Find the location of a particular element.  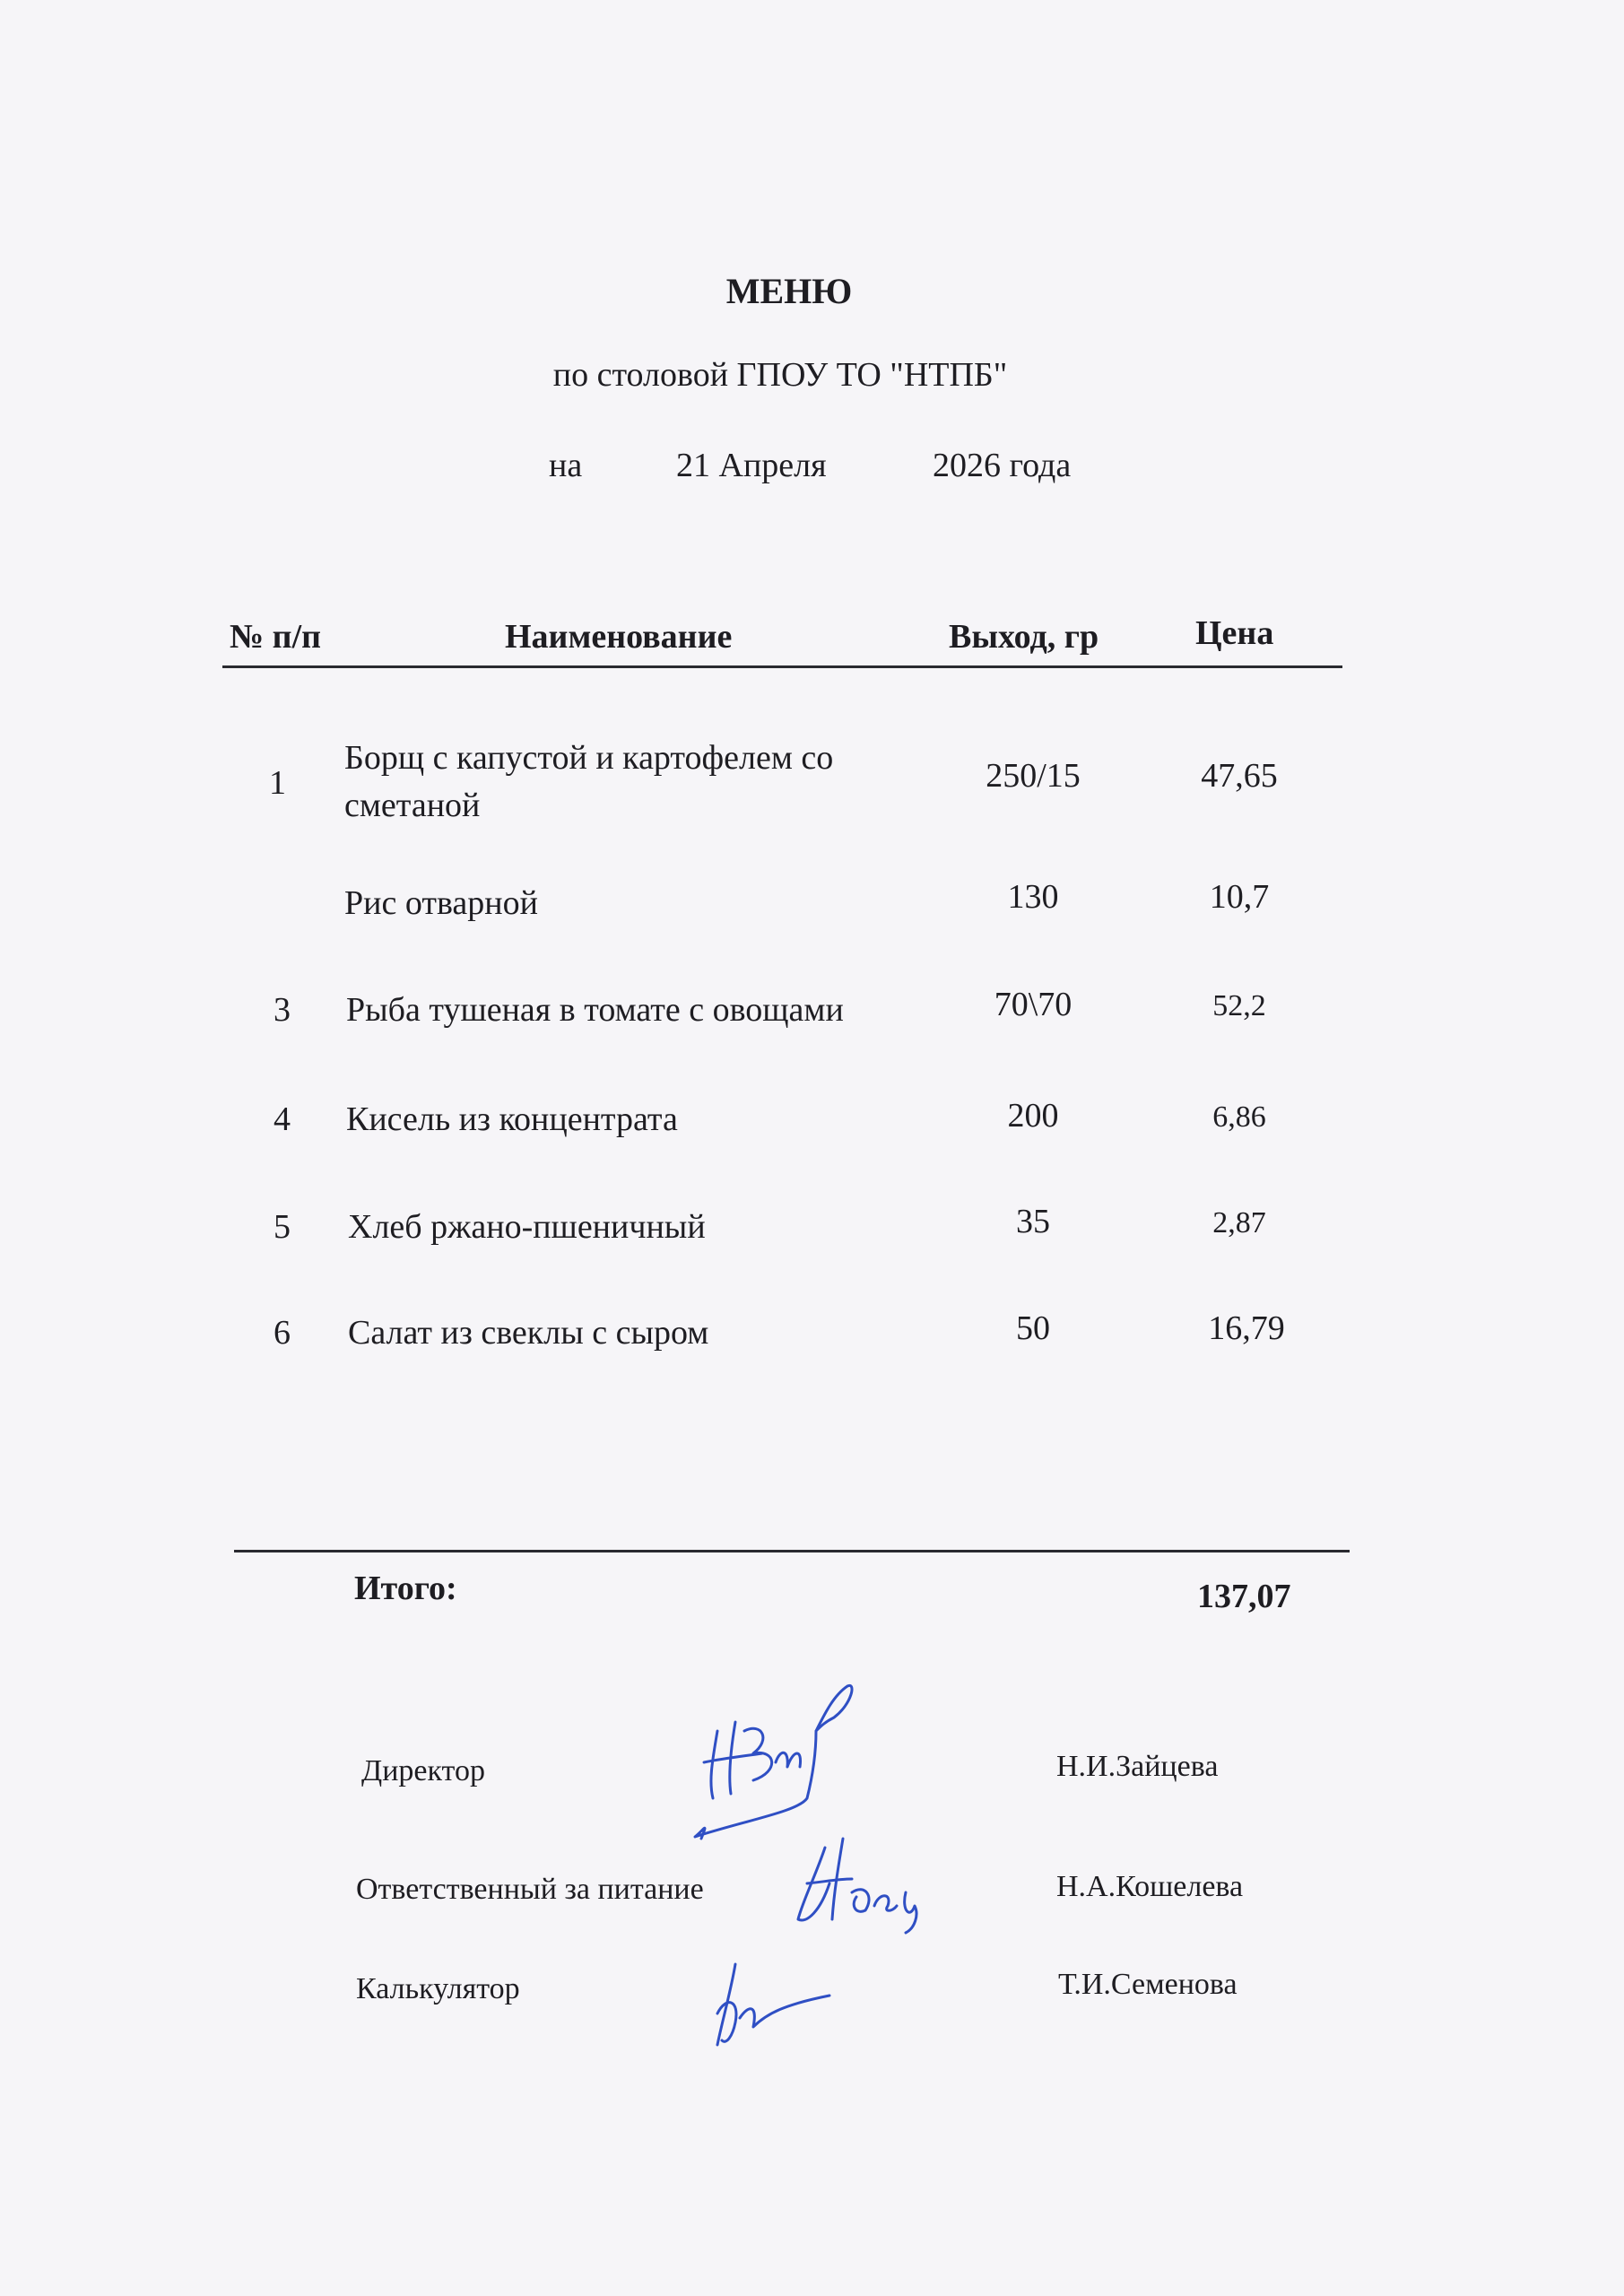

row-number: 4 is located at coordinates (282, 1119).